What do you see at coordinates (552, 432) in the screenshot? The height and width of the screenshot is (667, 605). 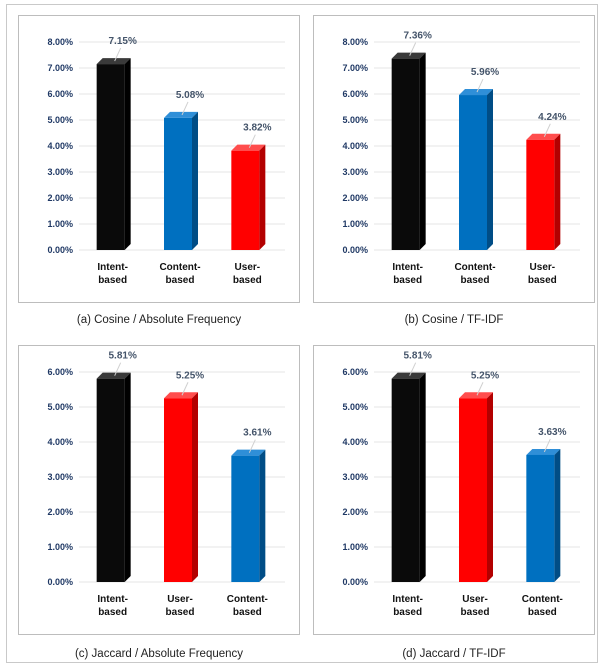 I see `data-label: 3.63%` at bounding box center [552, 432].